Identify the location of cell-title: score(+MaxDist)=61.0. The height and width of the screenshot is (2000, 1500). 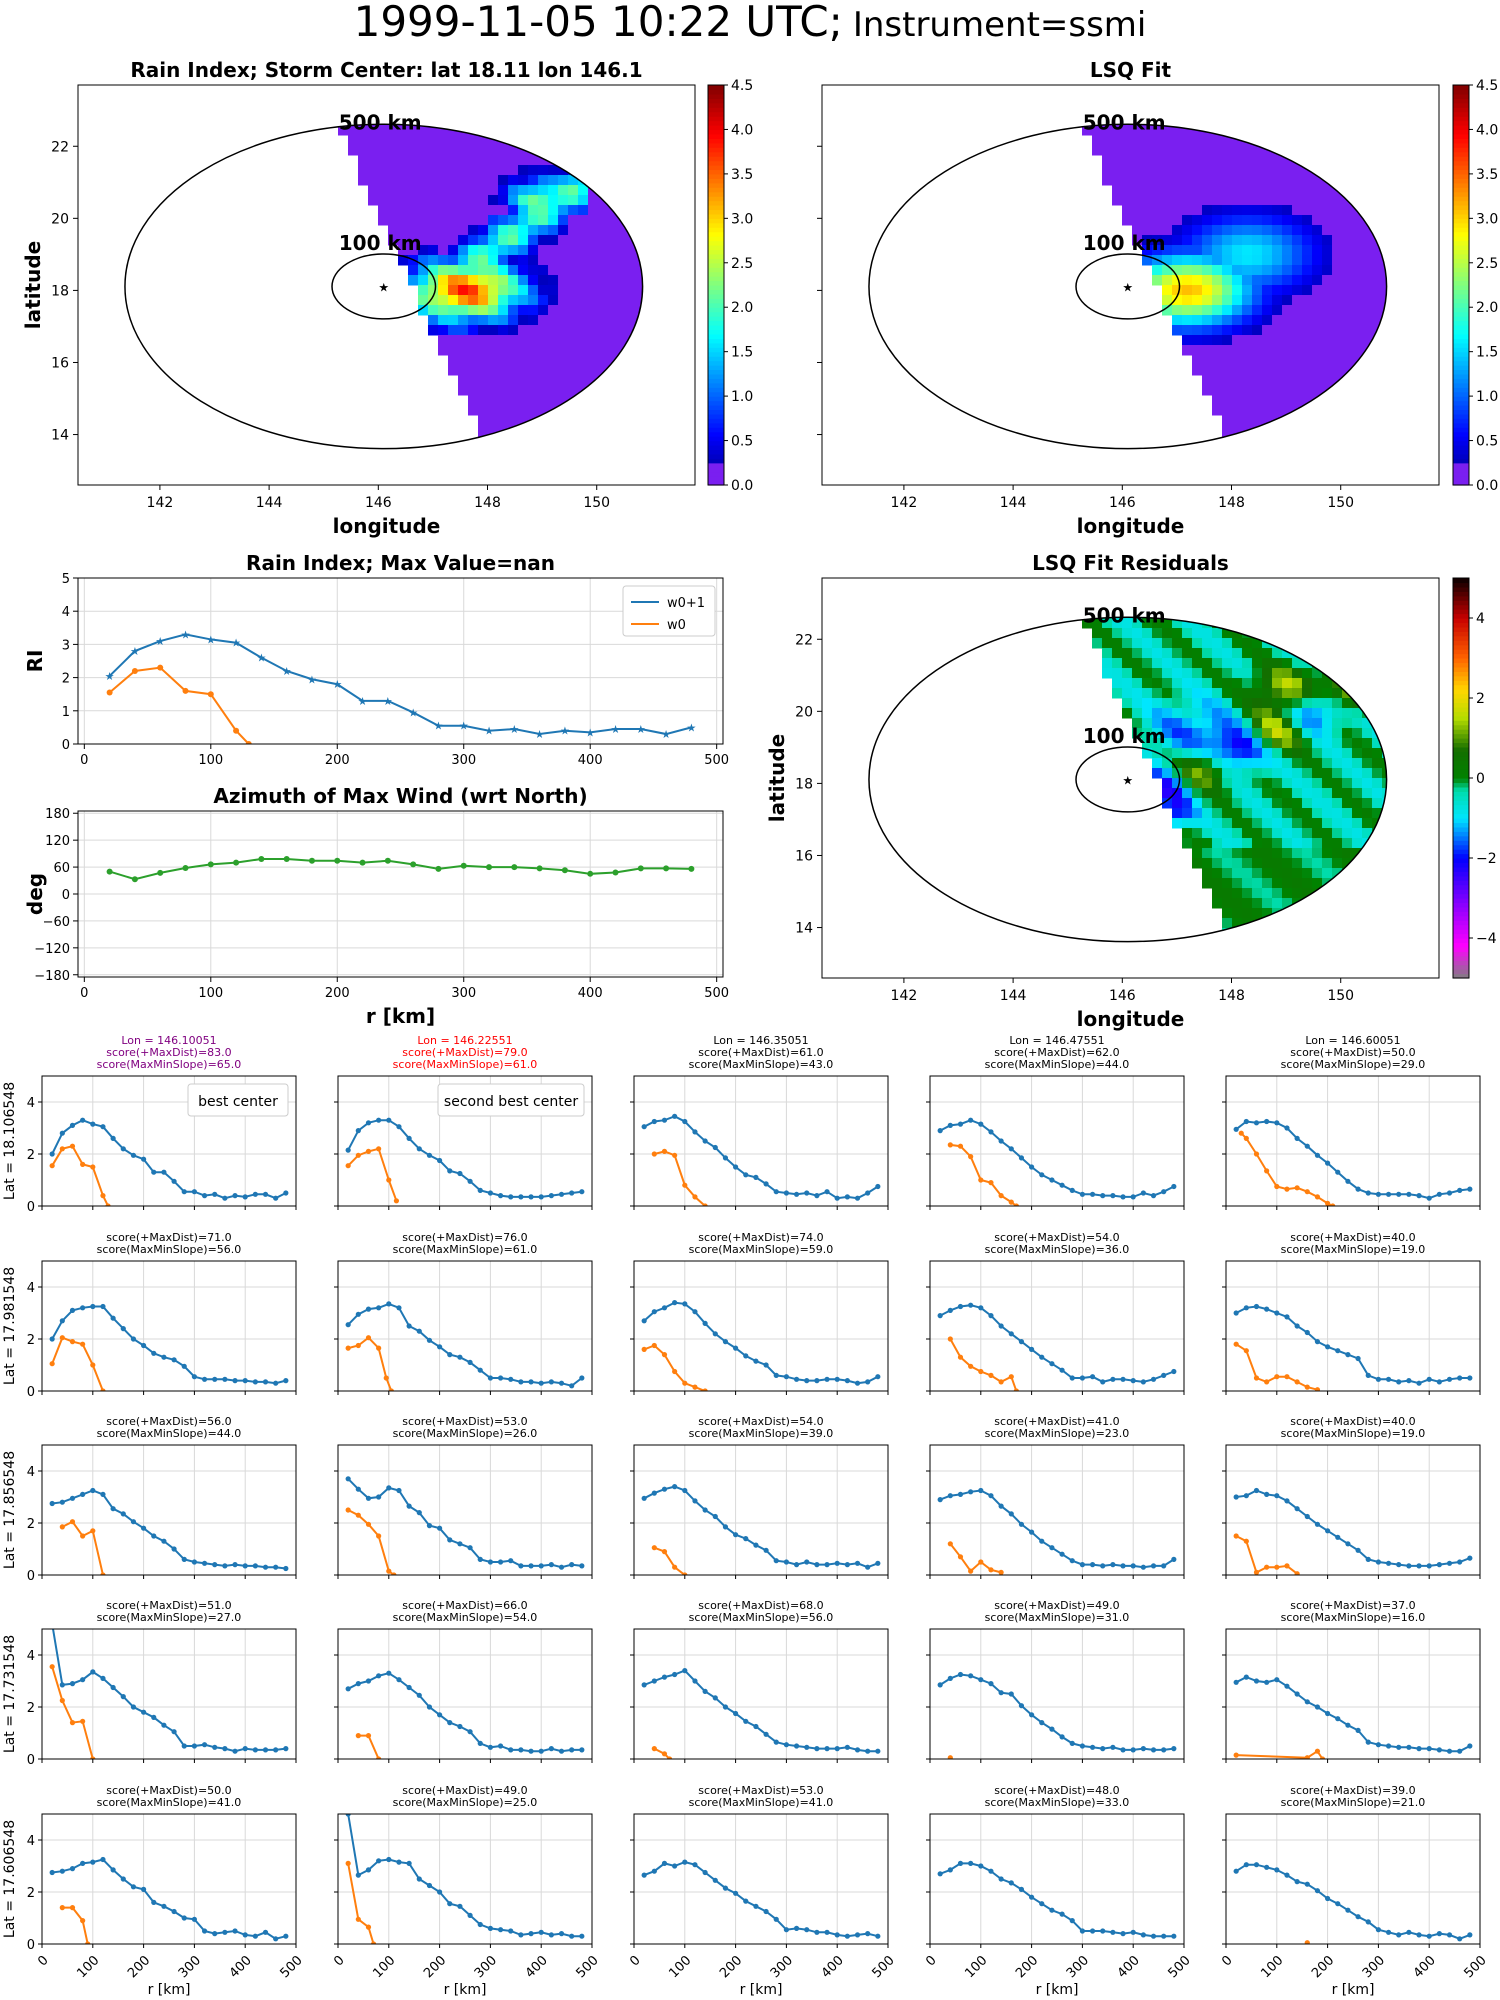
(760, 1052).